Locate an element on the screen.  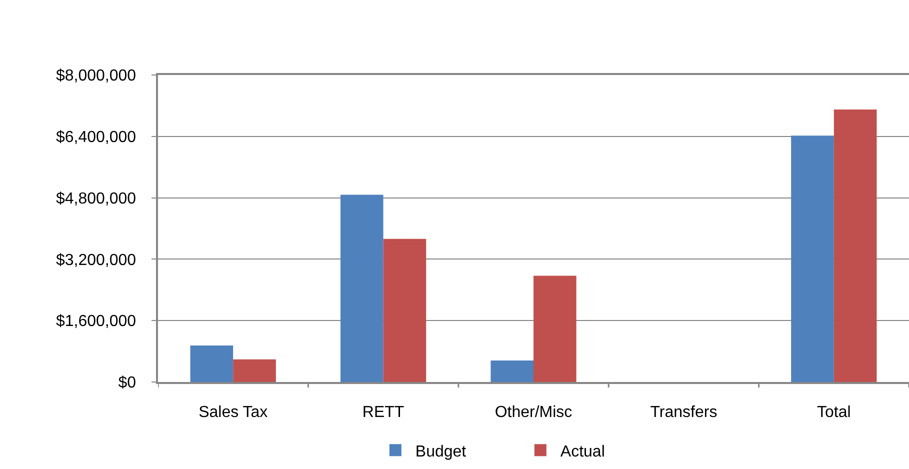
x-tick-label: RETT is located at coordinates (383, 412).